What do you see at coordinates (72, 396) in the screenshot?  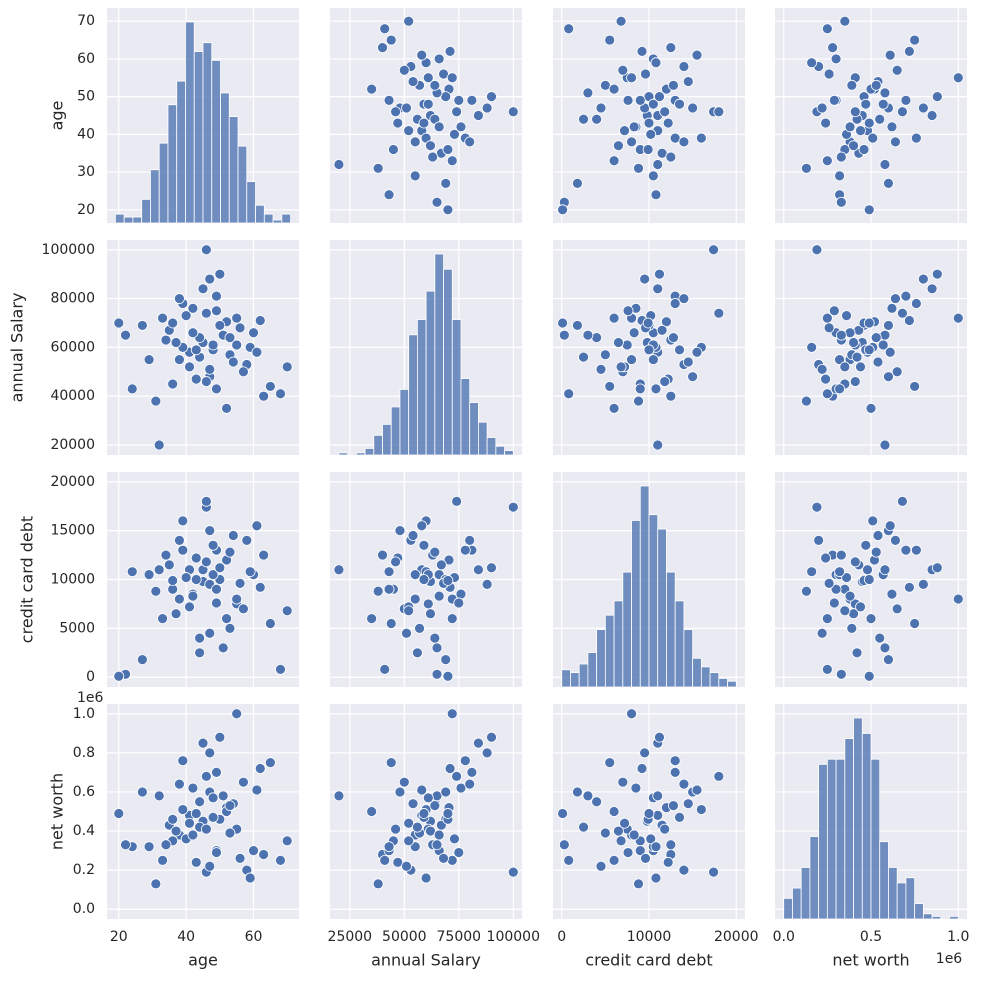 I see `y-tick-label: 40000` at bounding box center [72, 396].